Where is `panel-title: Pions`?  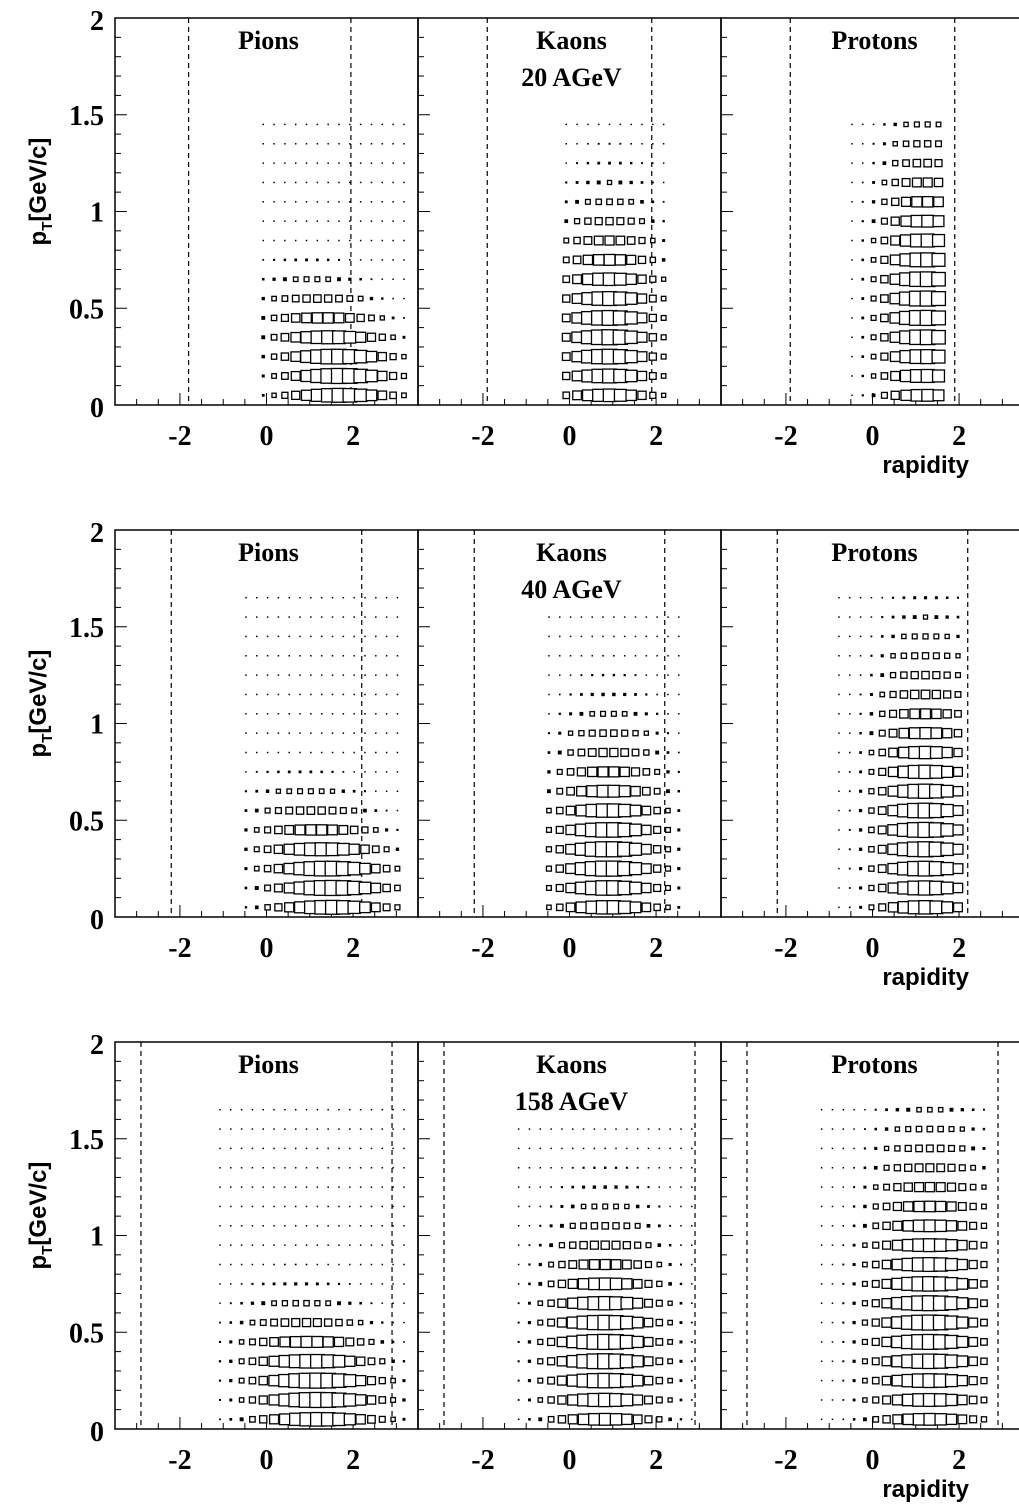 panel-title: Pions is located at coordinates (268, 552).